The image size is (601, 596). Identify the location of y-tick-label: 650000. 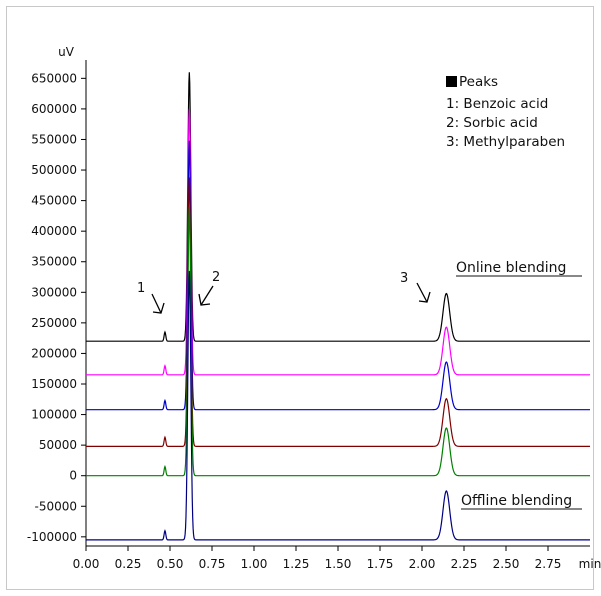
(54, 78).